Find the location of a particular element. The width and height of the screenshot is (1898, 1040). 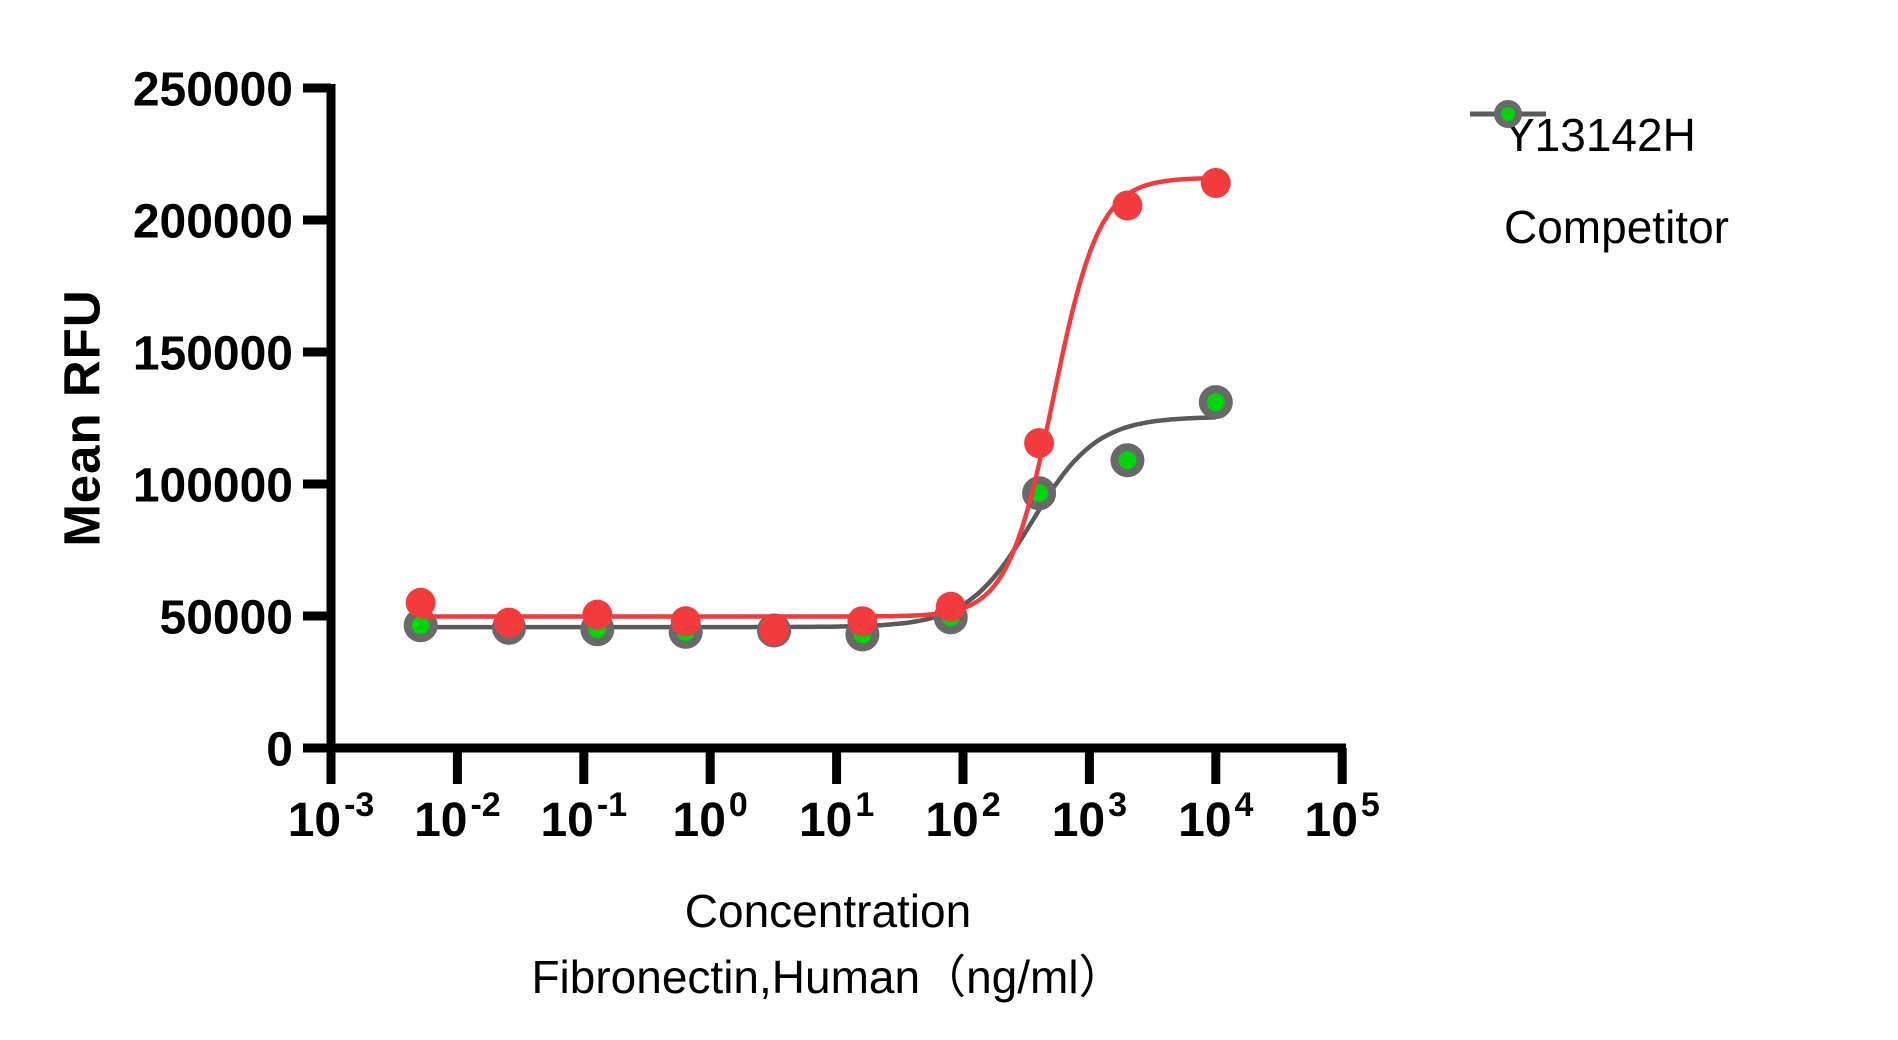

legend: Y13142H Competitor is located at coordinates (1598, 181).